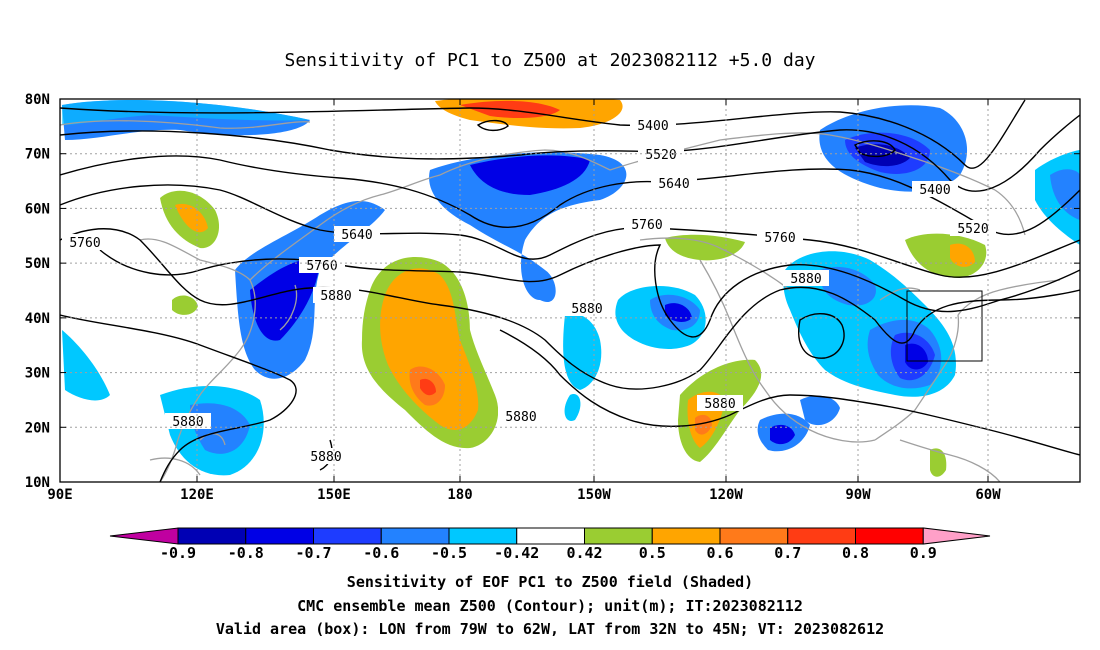 This screenshot has height=650, width=1100. Describe the element at coordinates (459, 495) in the screenshot. I see `lon-label: 180` at that location.